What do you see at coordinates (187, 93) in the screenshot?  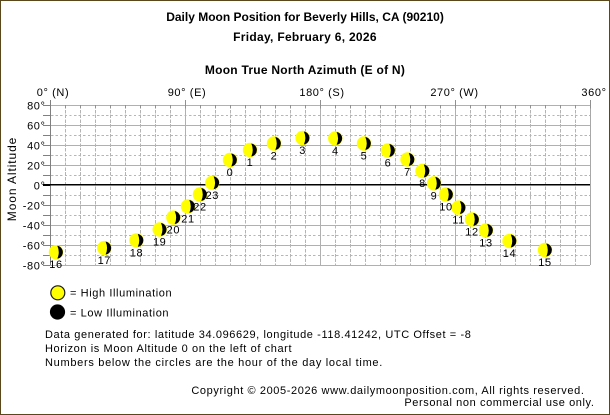 I see `svg-text: 90° (E)` at bounding box center [187, 93].